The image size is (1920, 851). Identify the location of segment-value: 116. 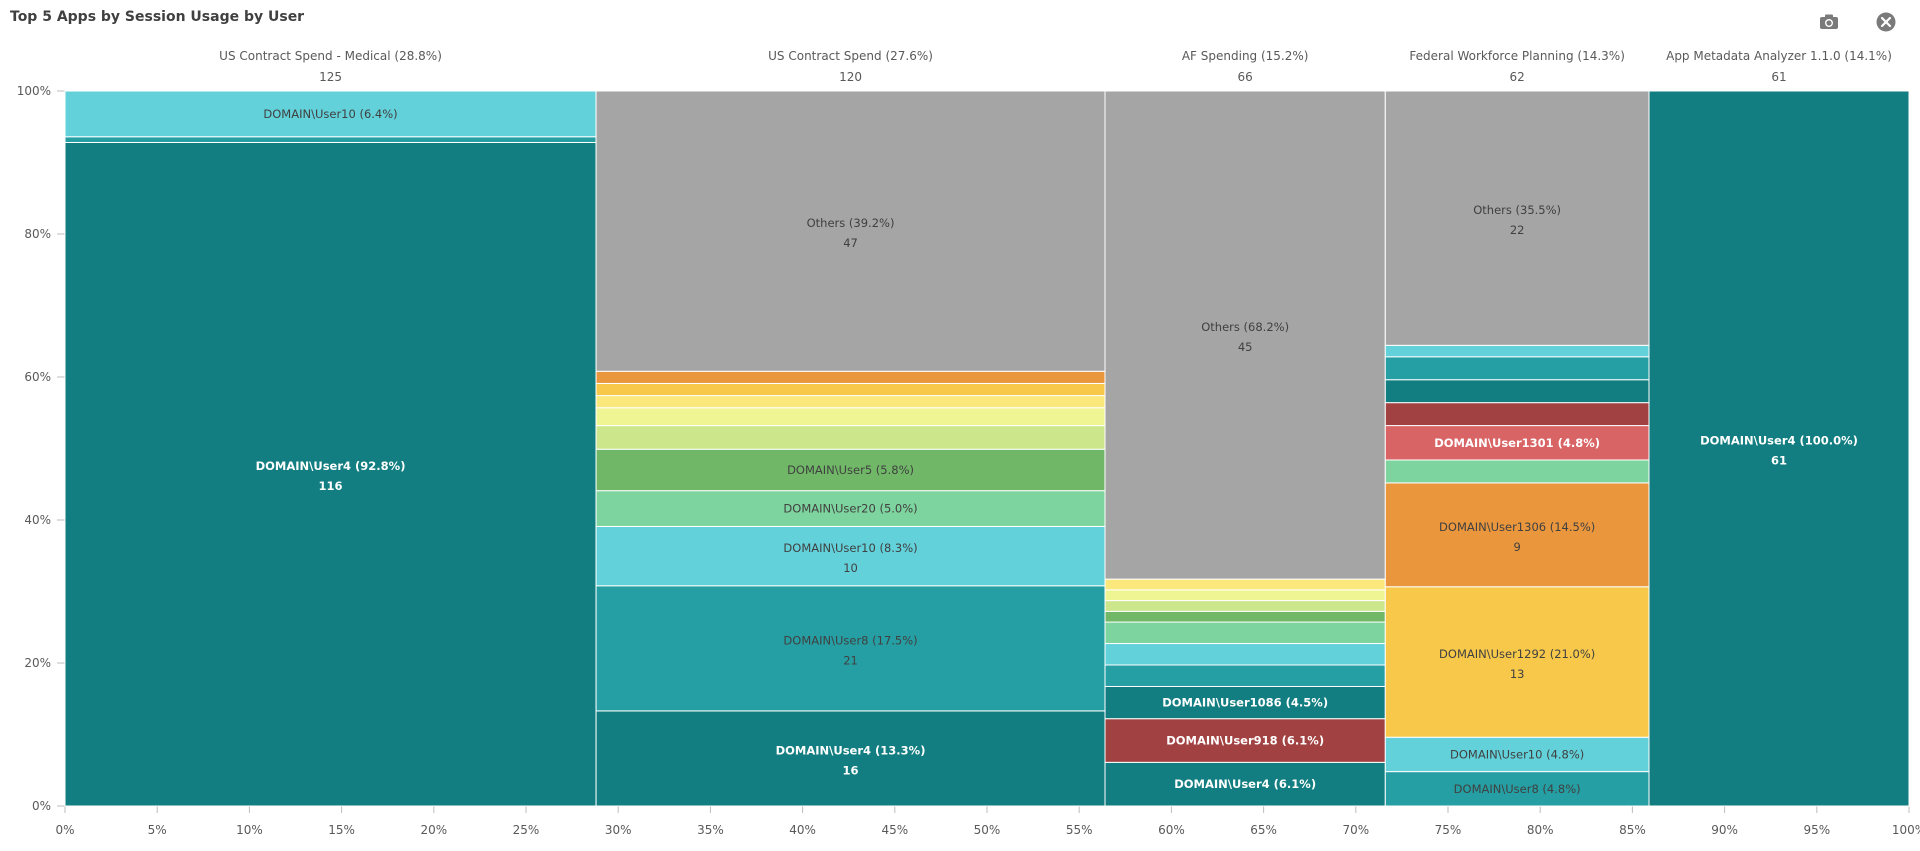
(331, 486).